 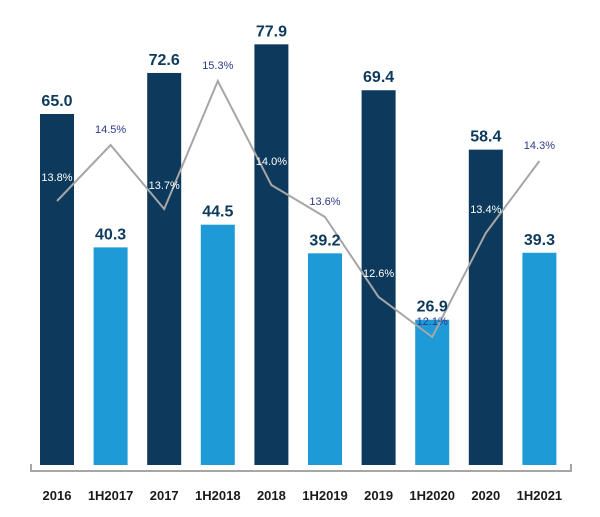 What do you see at coordinates (540, 495) in the screenshot?
I see `x-tick-label-1h2021: 1H2021` at bounding box center [540, 495].